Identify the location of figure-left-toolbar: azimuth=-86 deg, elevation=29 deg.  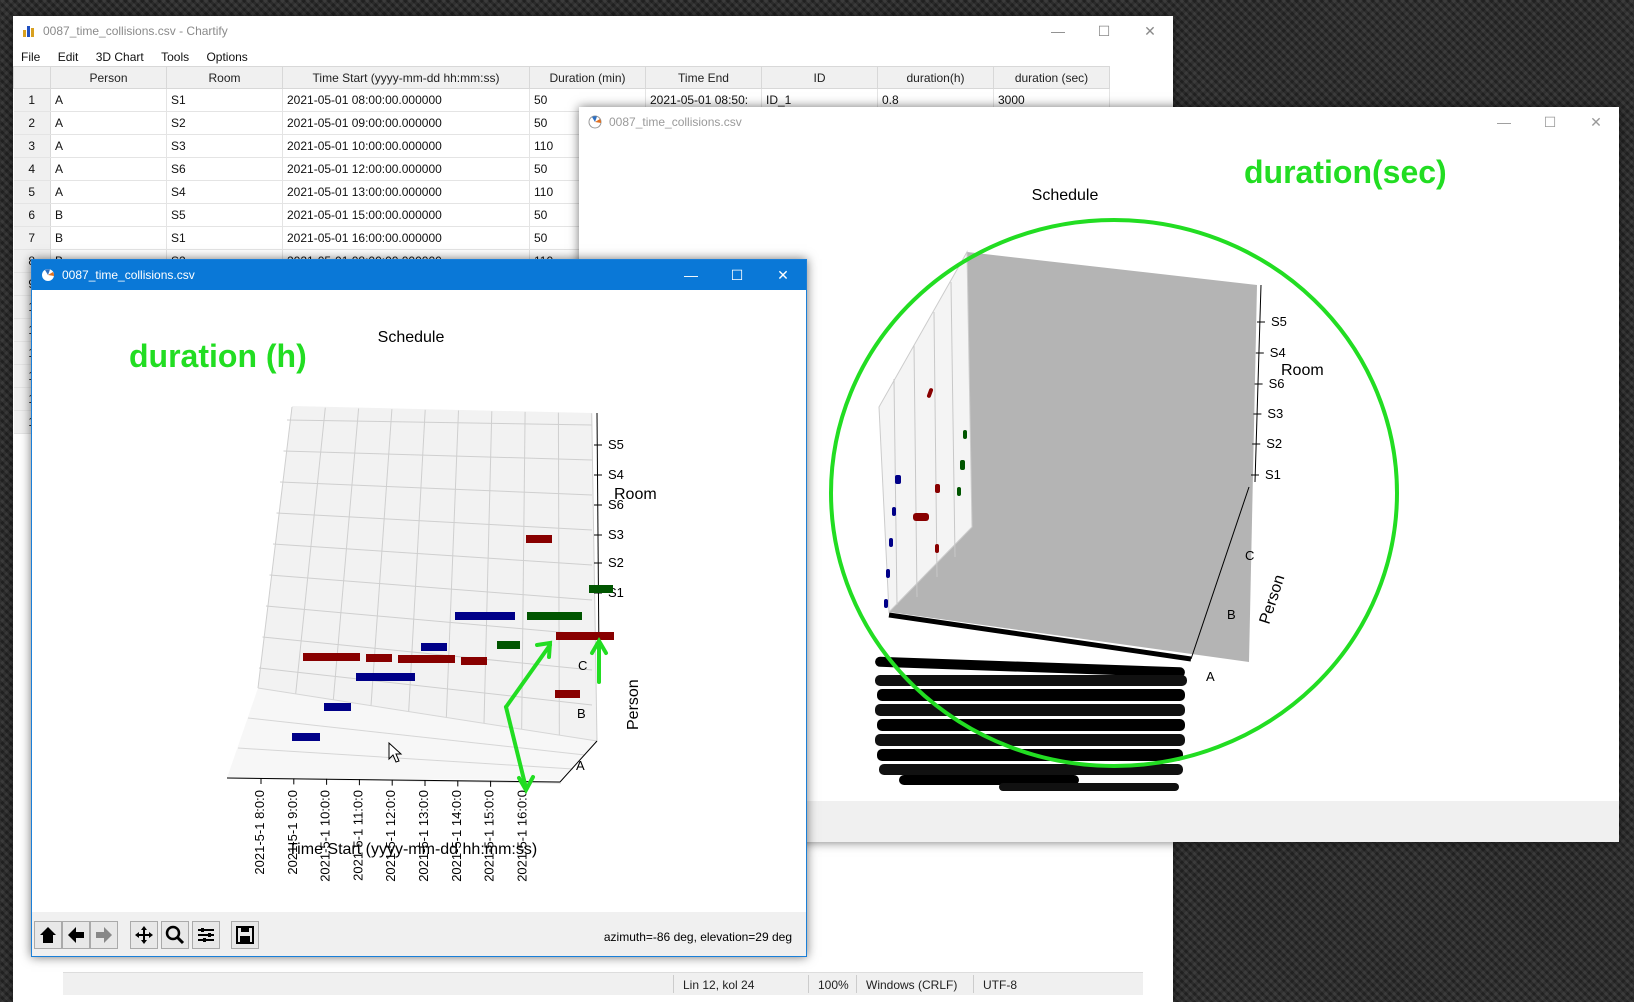
(419, 934).